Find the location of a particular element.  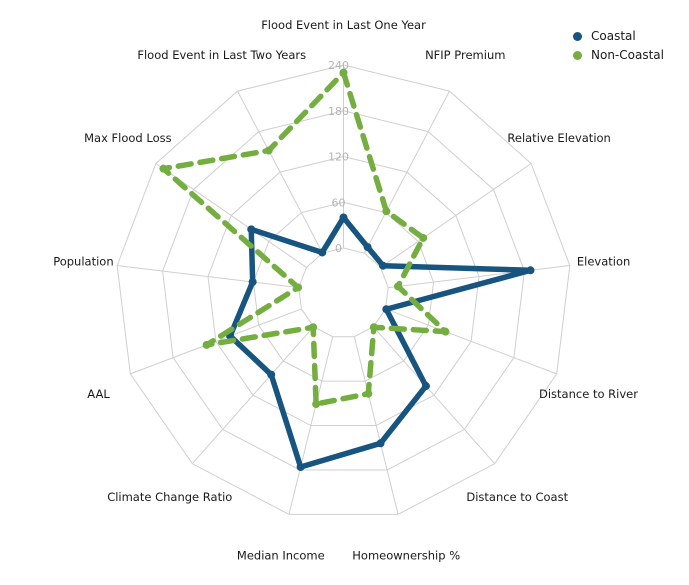

radial-tick-0: 0 is located at coordinates (338, 248).